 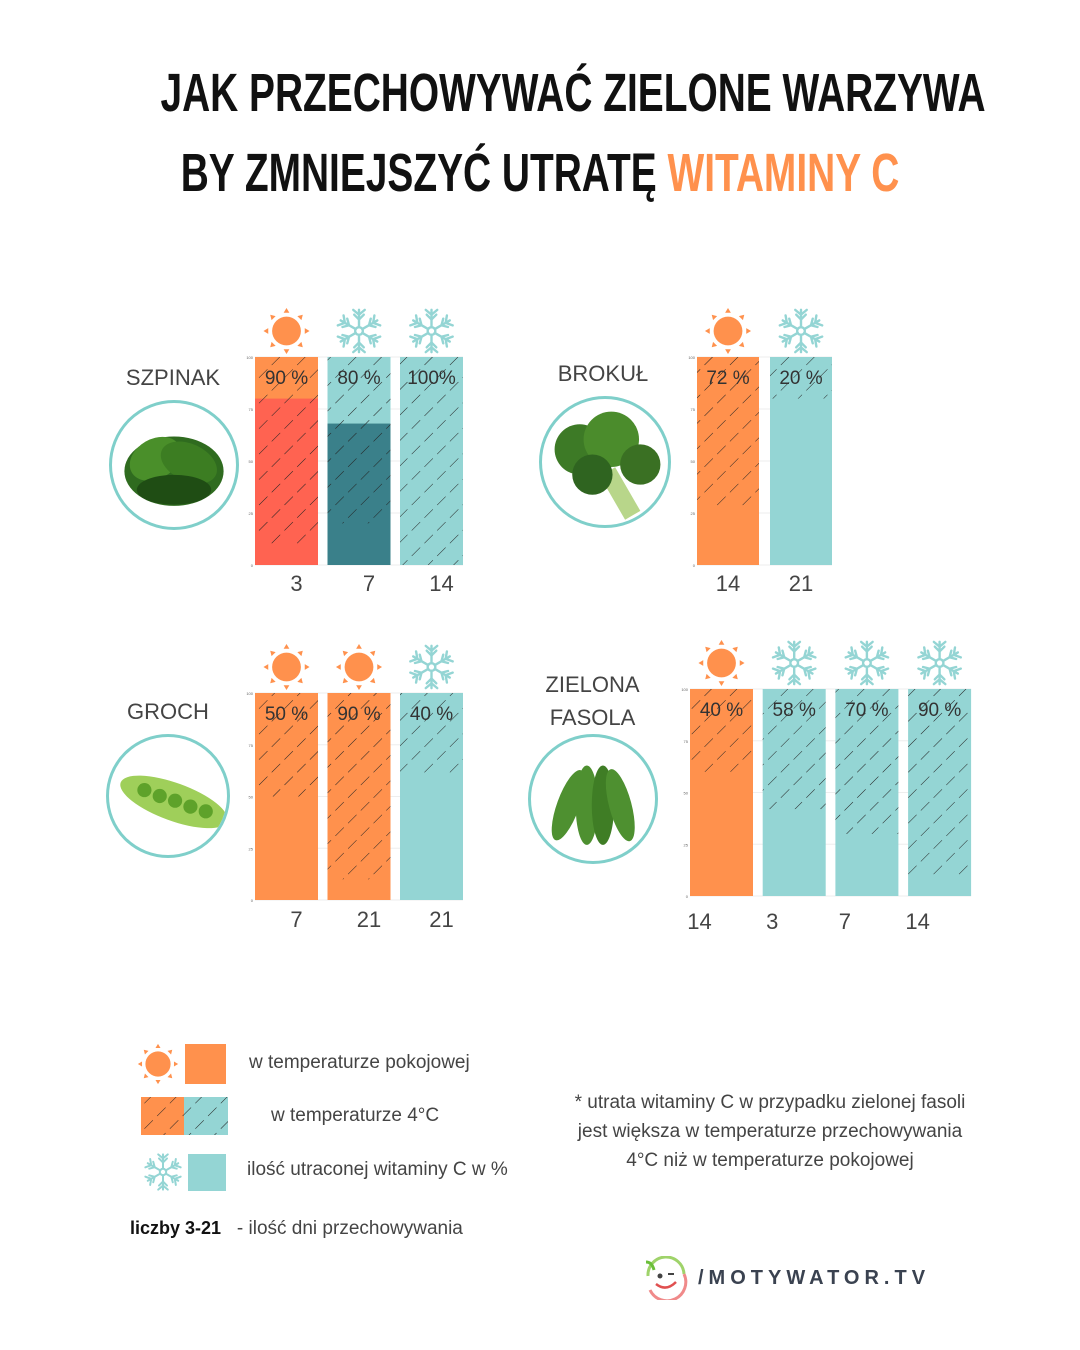 What do you see at coordinates (727, 378) in the screenshot?
I see `bar-loss-label: 72 %` at bounding box center [727, 378].